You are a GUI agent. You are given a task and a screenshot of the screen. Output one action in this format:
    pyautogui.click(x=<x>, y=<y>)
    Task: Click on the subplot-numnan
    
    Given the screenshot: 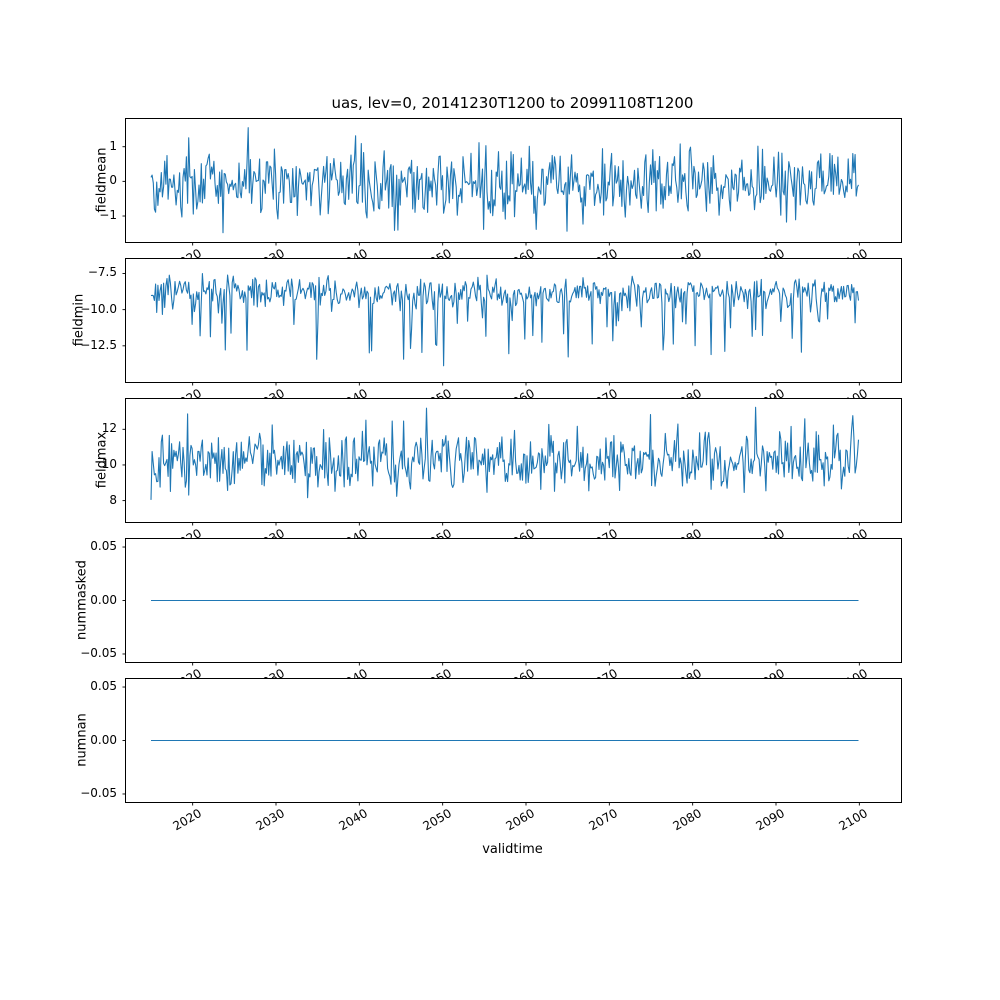 What is the action you would take?
    pyautogui.click(x=512, y=742)
    